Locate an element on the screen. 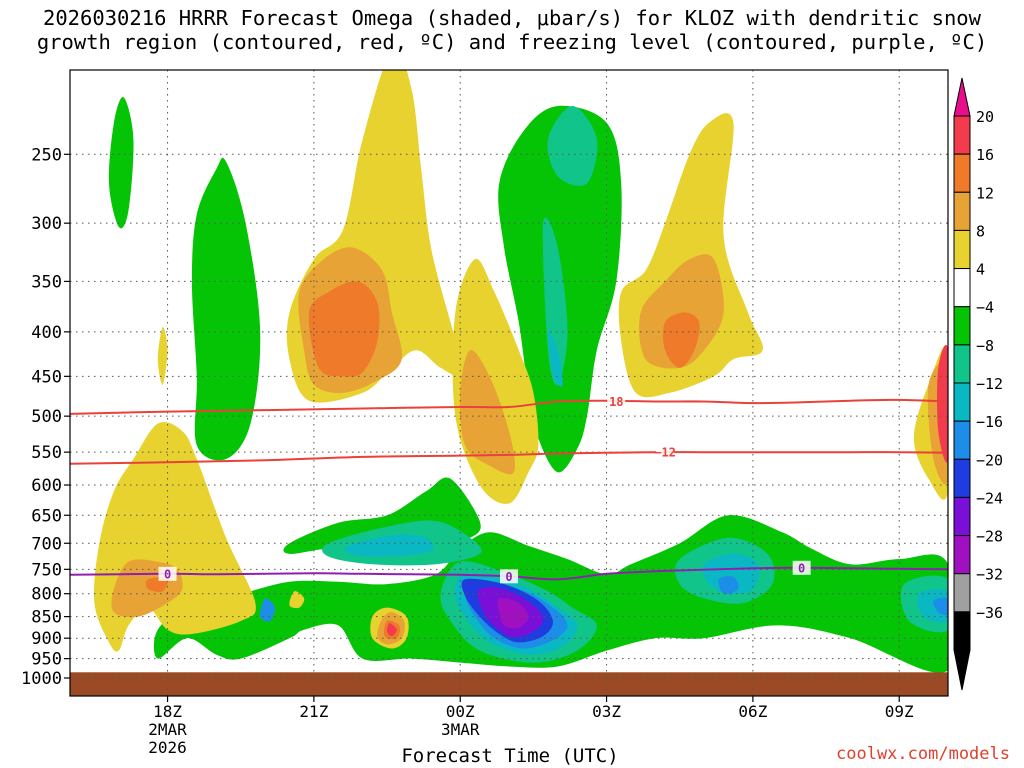 The width and height of the screenshot is (1024, 768). ground-below-surface is located at coordinates (509, 684).